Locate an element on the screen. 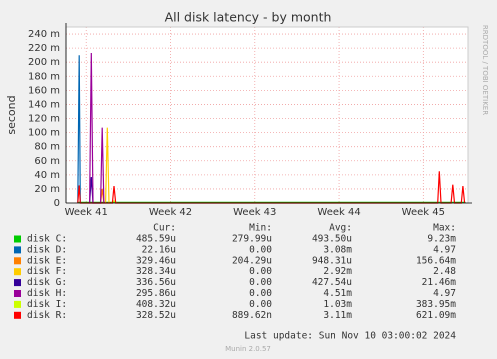  legend-stat: 889.62n is located at coordinates (252, 315).